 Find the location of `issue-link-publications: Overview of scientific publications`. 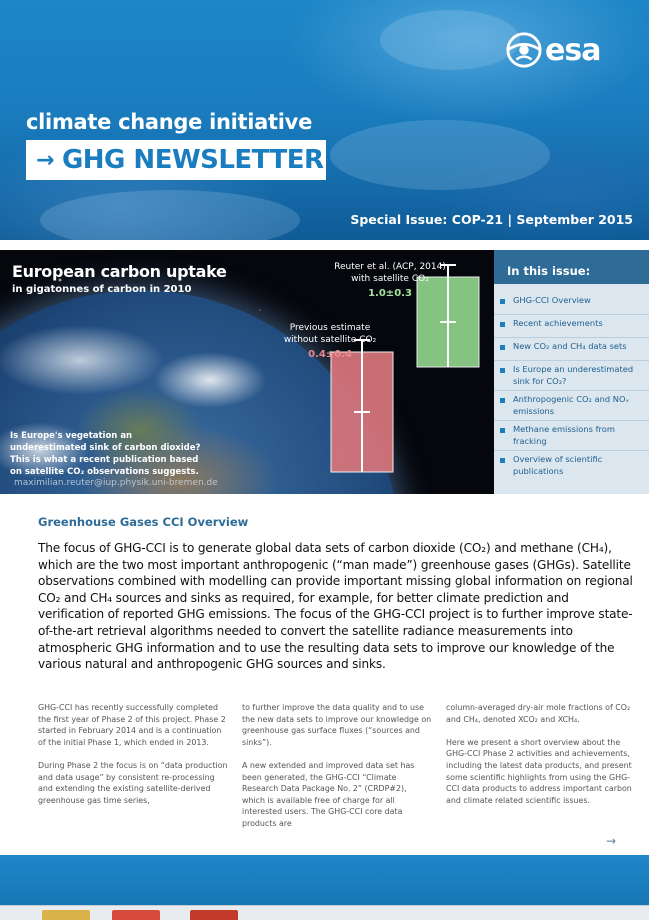

issue-link-publications: Overview of scientific publications is located at coordinates (571, 465).